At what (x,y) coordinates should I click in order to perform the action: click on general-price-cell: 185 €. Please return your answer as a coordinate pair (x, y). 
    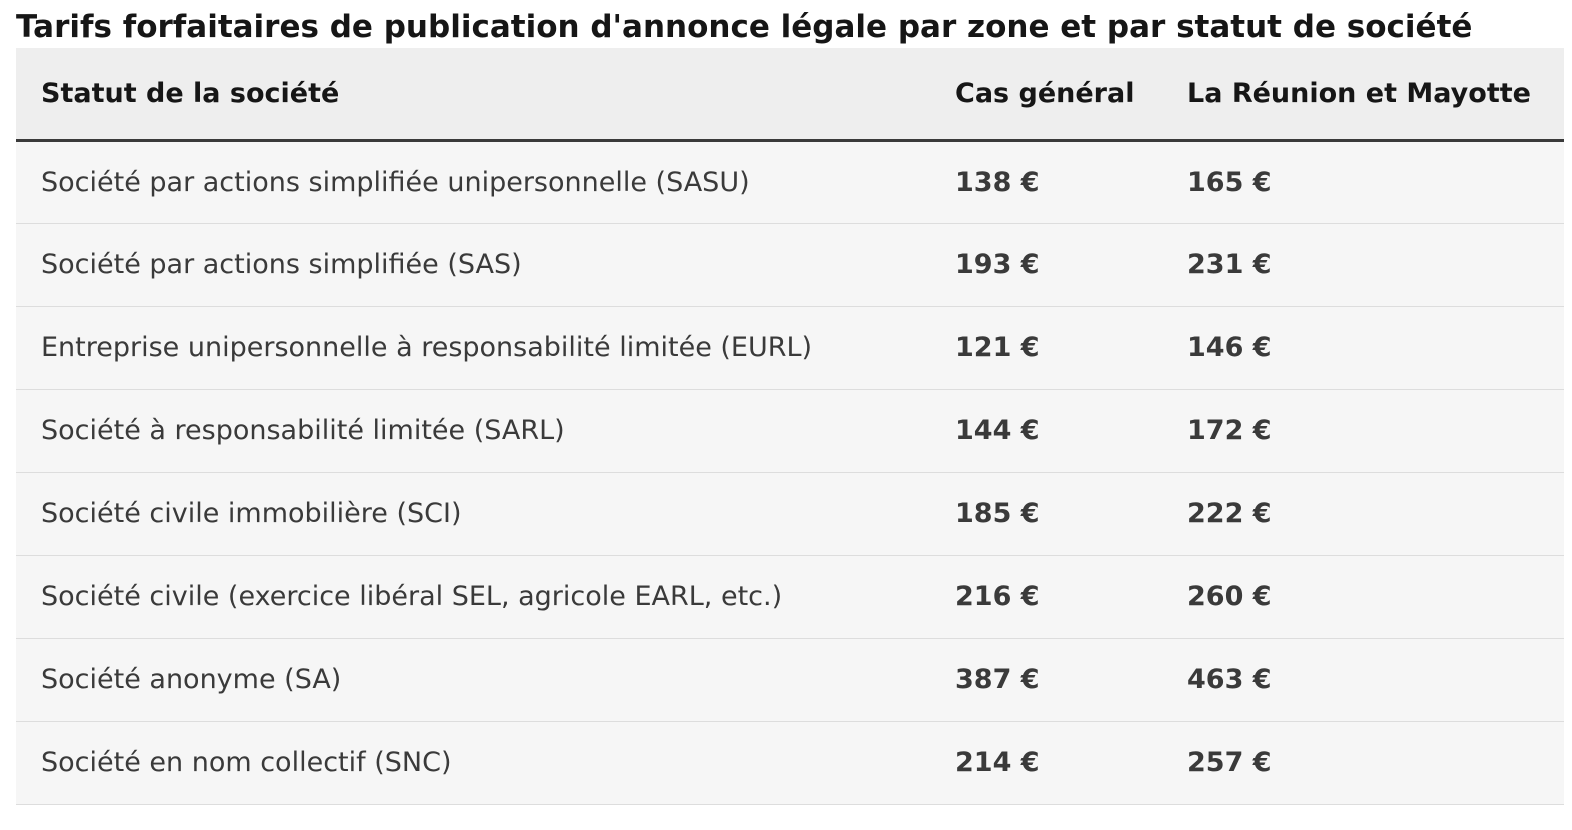
    Looking at the image, I should click on (1045, 514).